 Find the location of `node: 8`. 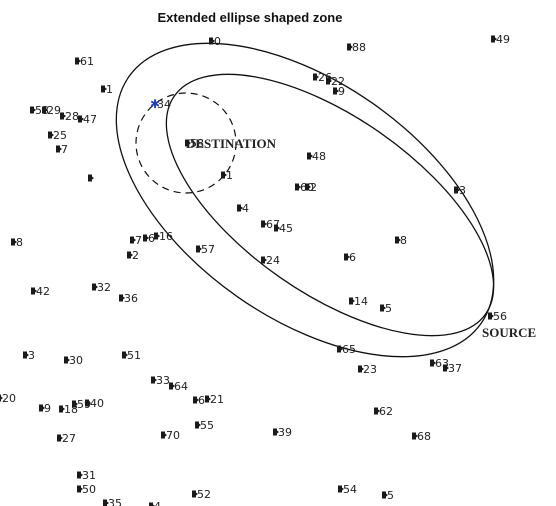

node: 8 is located at coordinates (17, 242).